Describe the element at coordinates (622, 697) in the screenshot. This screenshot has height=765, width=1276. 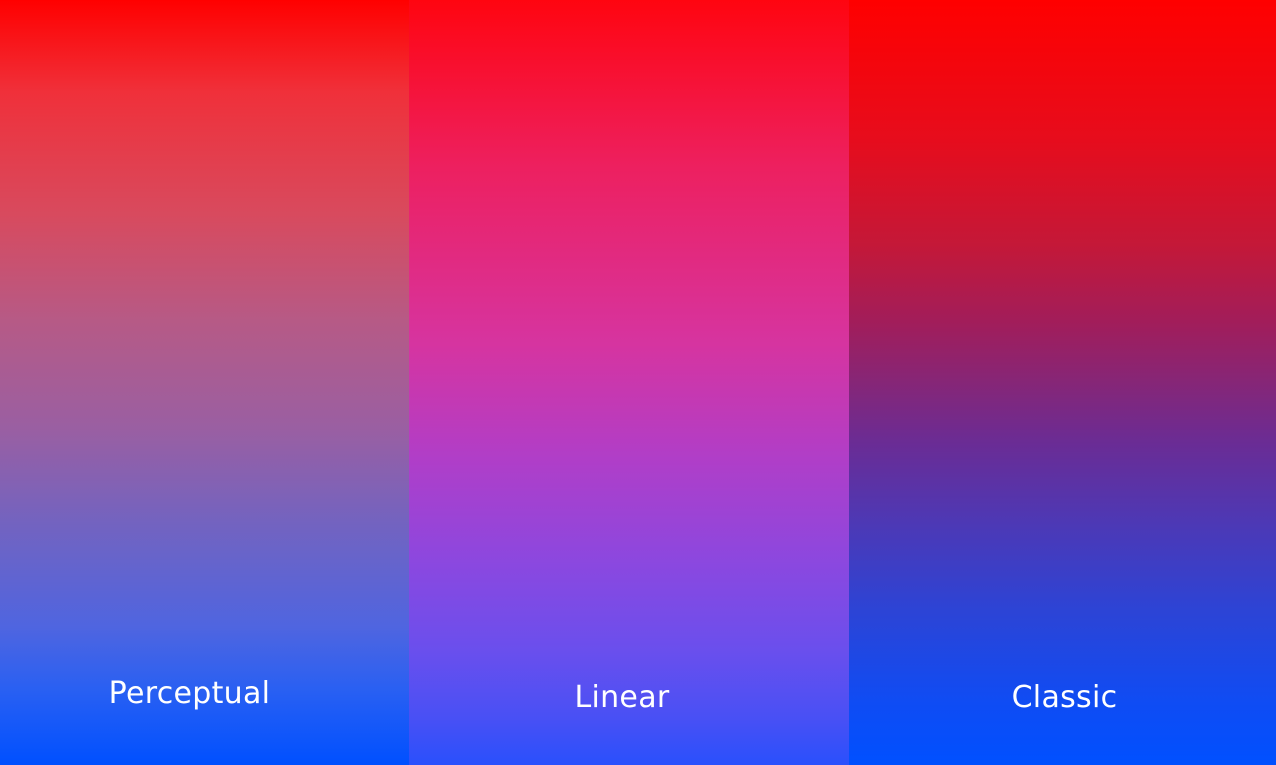
I see `linear-label: Linear` at that location.